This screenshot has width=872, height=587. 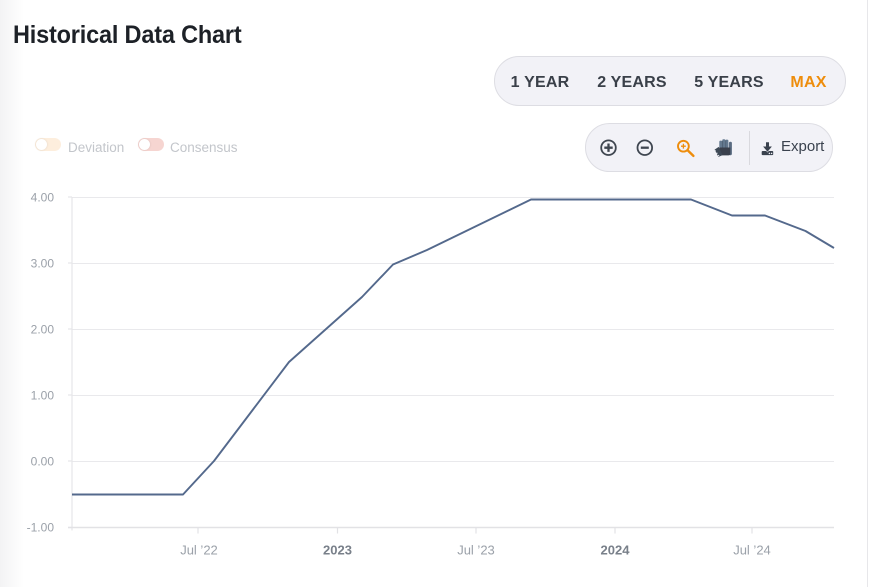 I want to click on svg-text: 2023, so click(x=337, y=550).